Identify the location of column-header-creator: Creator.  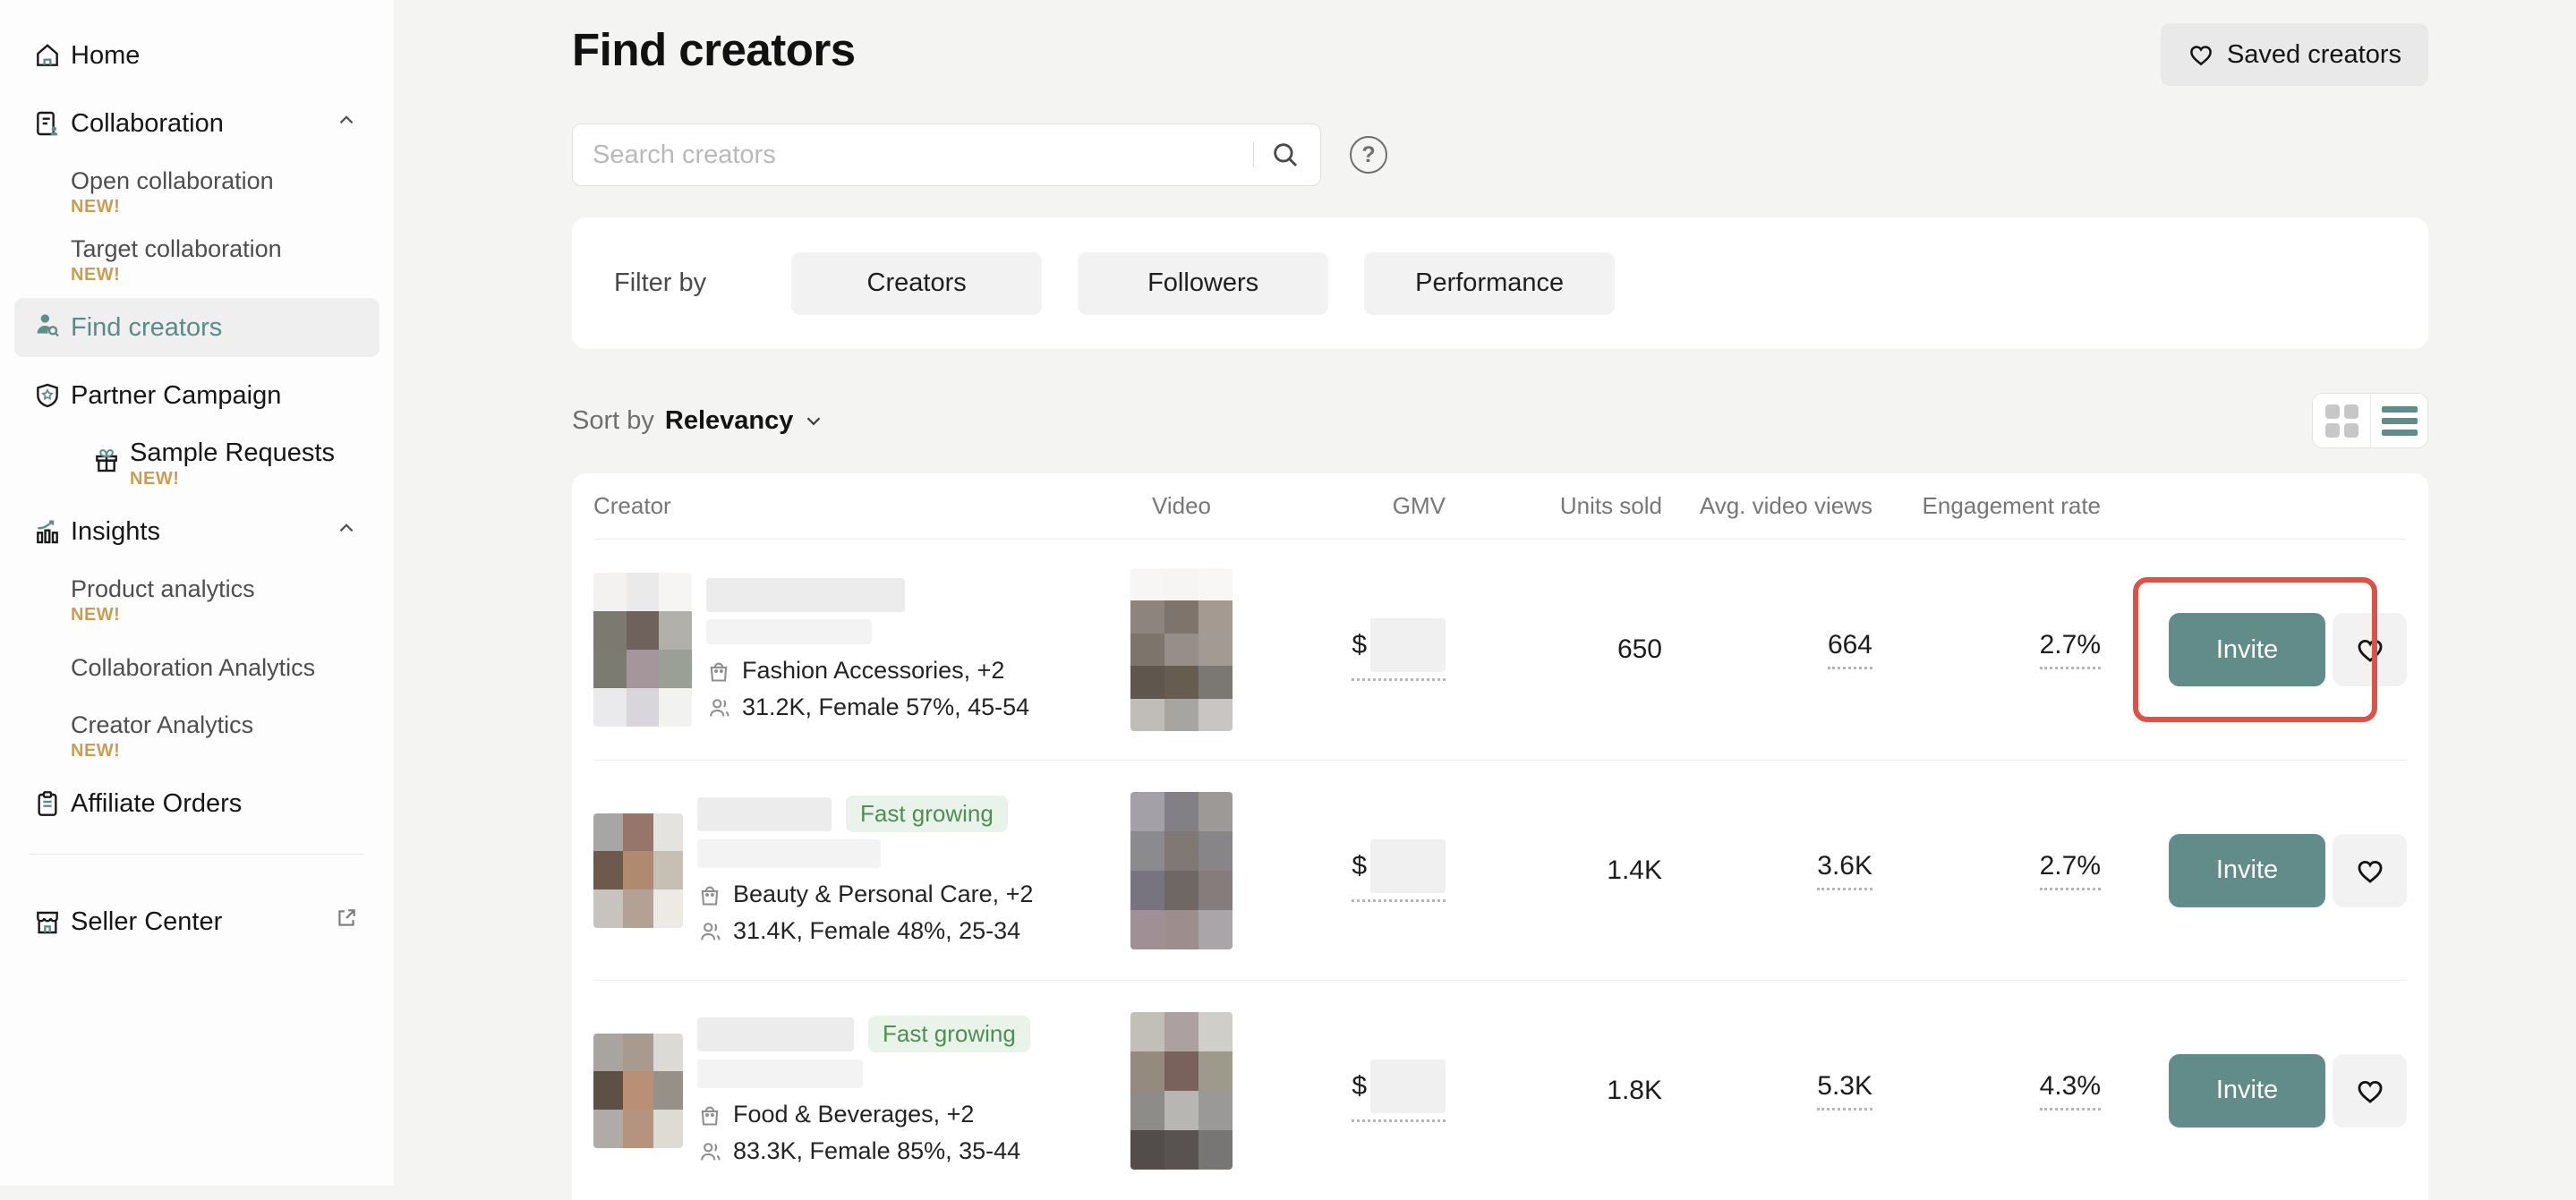
(632, 505).